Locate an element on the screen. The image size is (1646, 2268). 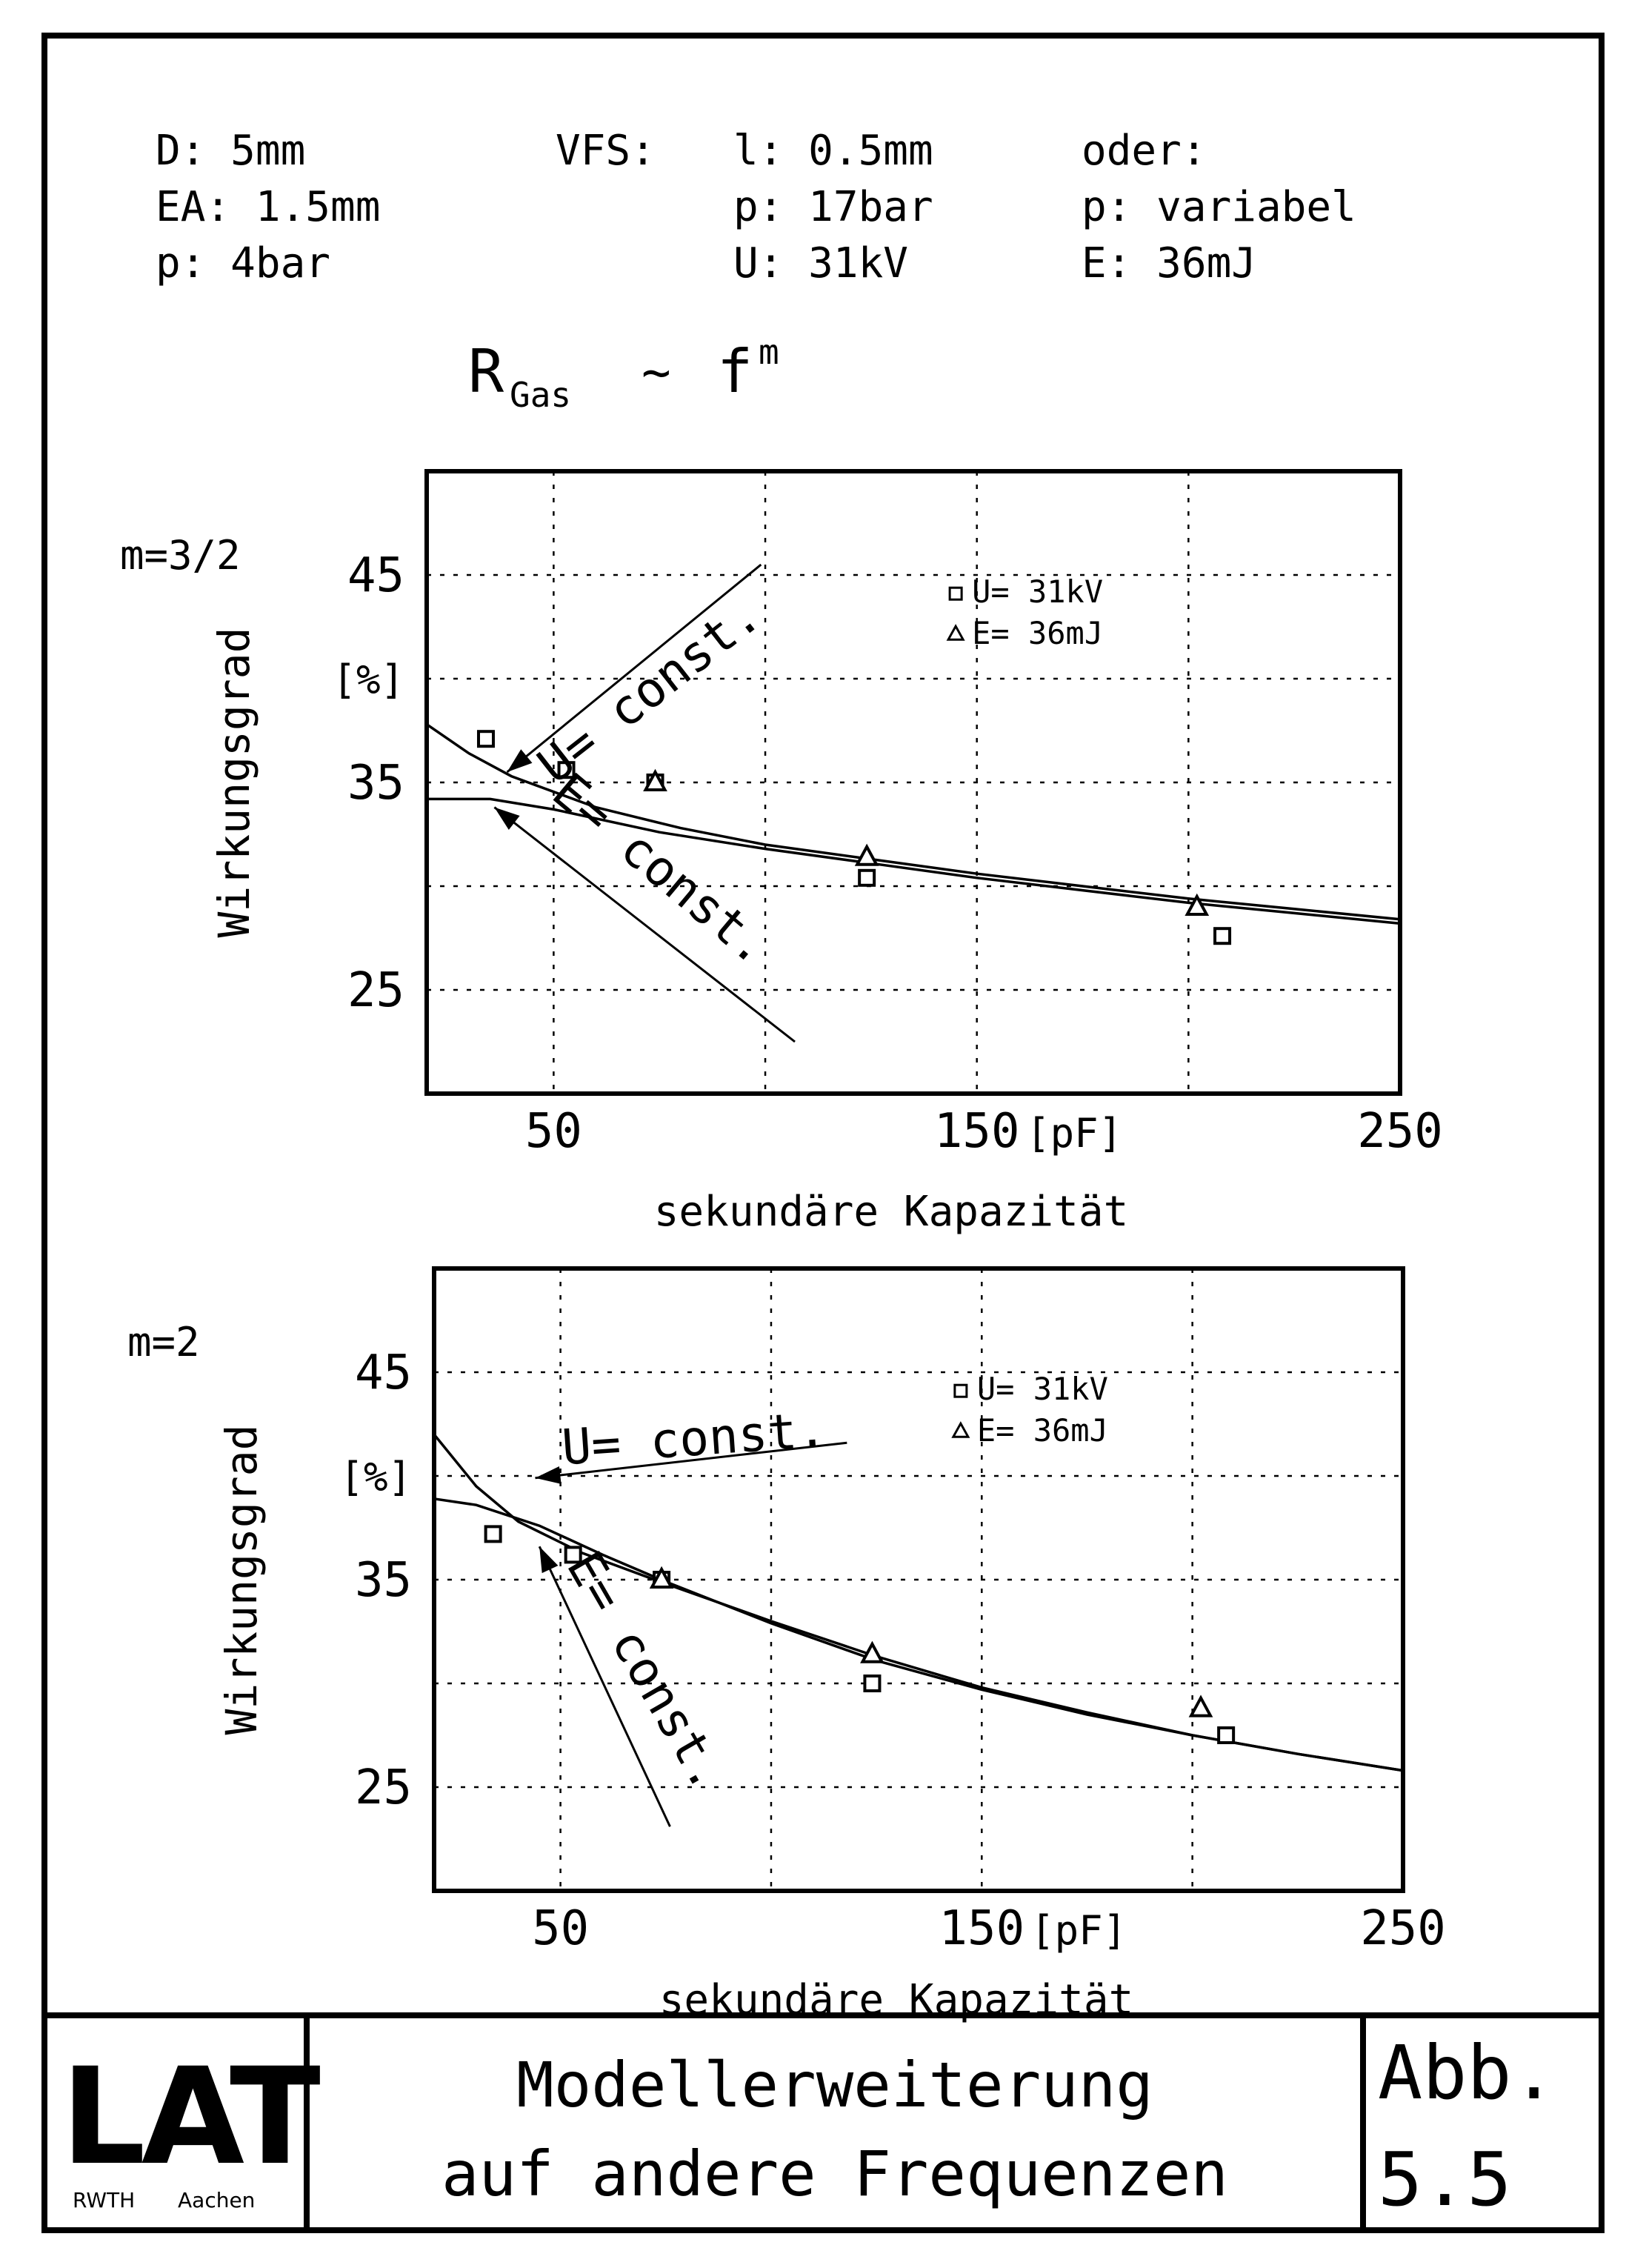
chart1-curve-u is located at coordinates (914, 822).